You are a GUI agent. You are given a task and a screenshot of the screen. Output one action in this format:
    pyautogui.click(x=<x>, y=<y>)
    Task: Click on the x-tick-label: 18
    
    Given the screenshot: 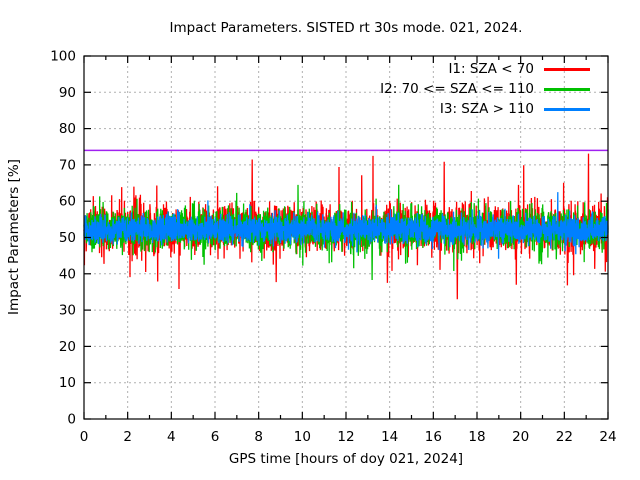 What is the action you would take?
    pyautogui.click(x=476, y=437)
    